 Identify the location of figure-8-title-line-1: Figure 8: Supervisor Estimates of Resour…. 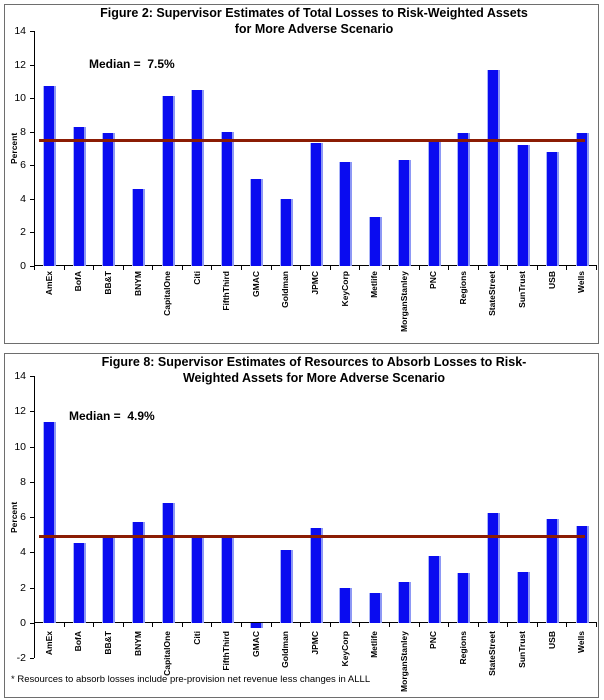
(314, 362).